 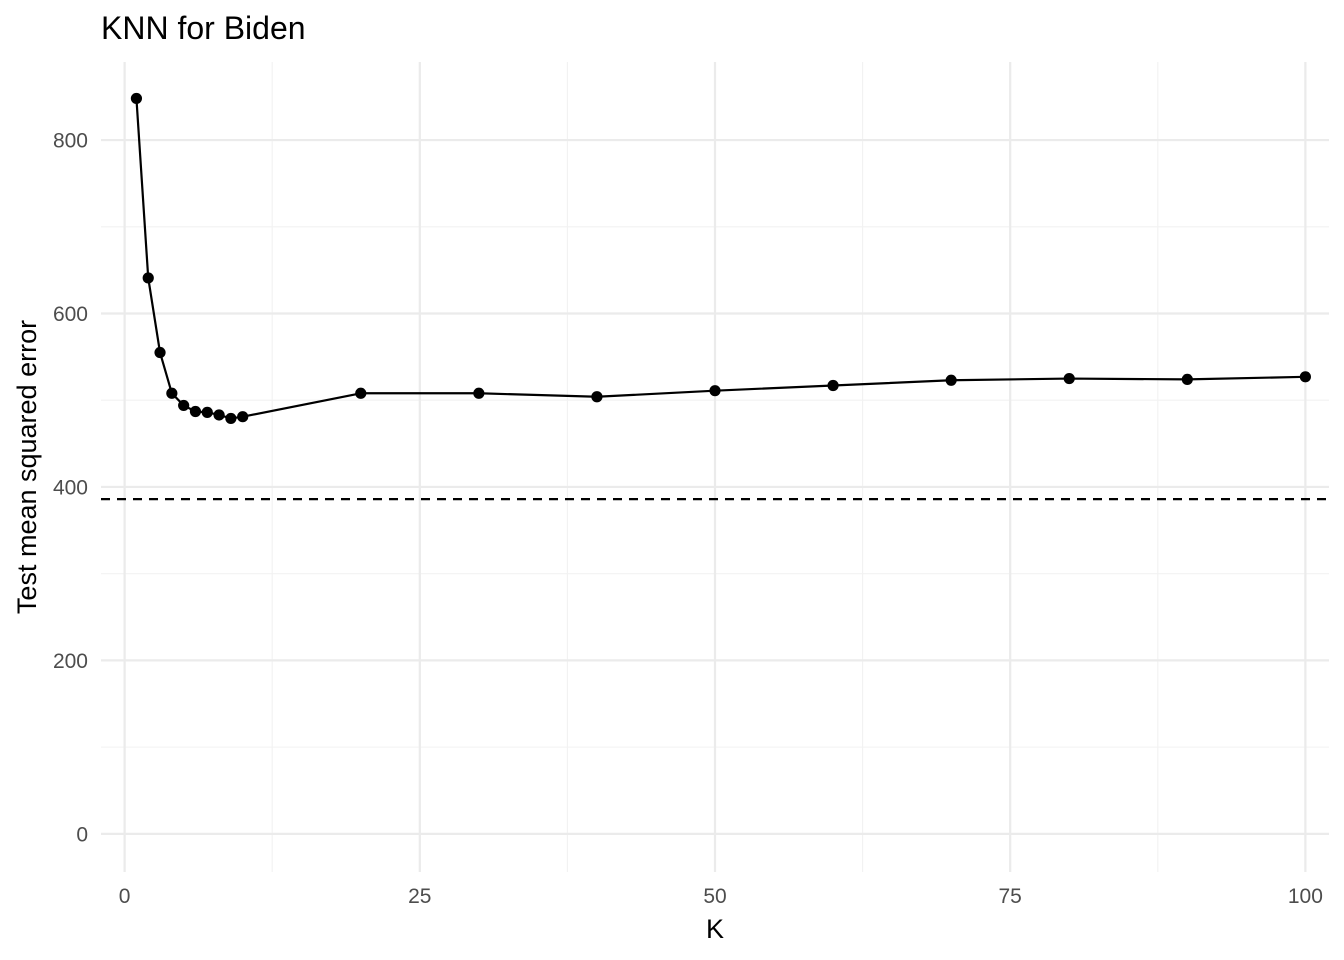 What do you see at coordinates (203, 28) in the screenshot?
I see `chart-title: KNN for Biden` at bounding box center [203, 28].